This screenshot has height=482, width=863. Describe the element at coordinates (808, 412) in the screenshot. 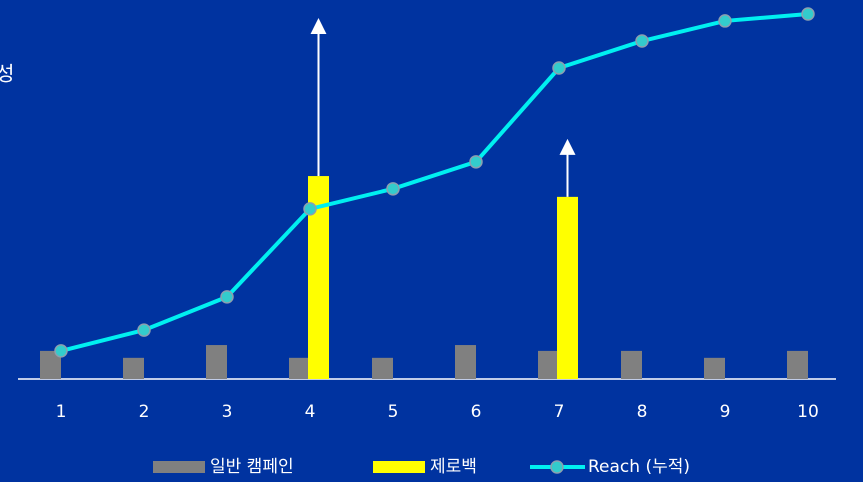

I see `x-tick-label: 10` at that location.